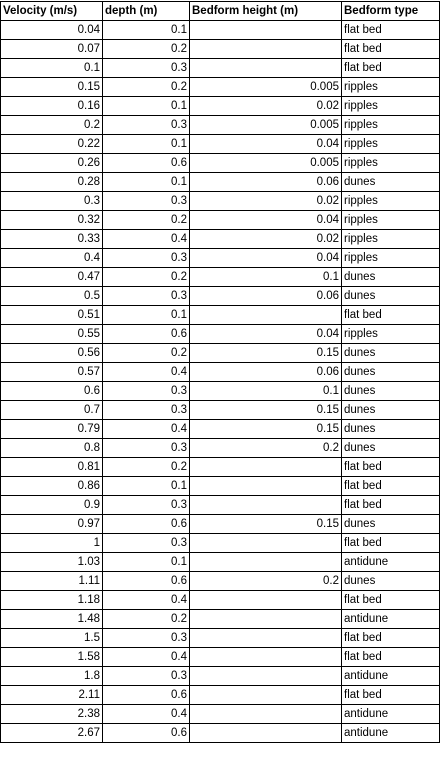 The width and height of the screenshot is (444, 762). I want to click on cell-velocity: 0.2, so click(51, 125).